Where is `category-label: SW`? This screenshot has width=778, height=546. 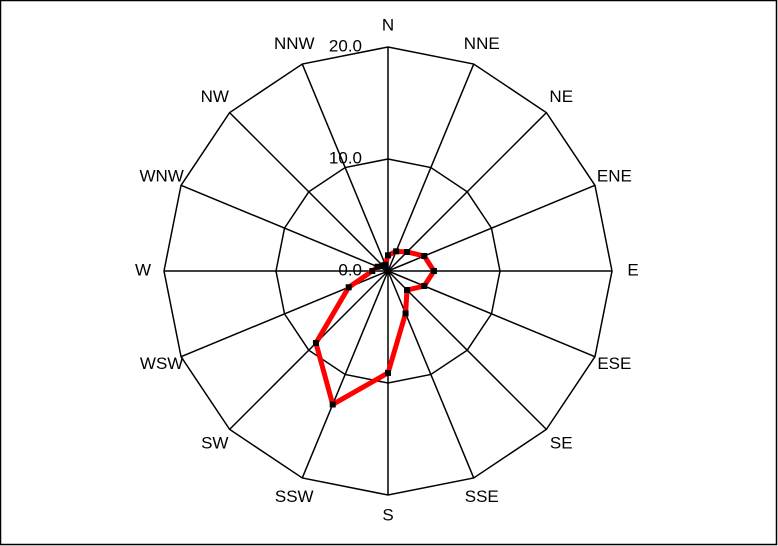
category-label: SW is located at coordinates (214, 443).